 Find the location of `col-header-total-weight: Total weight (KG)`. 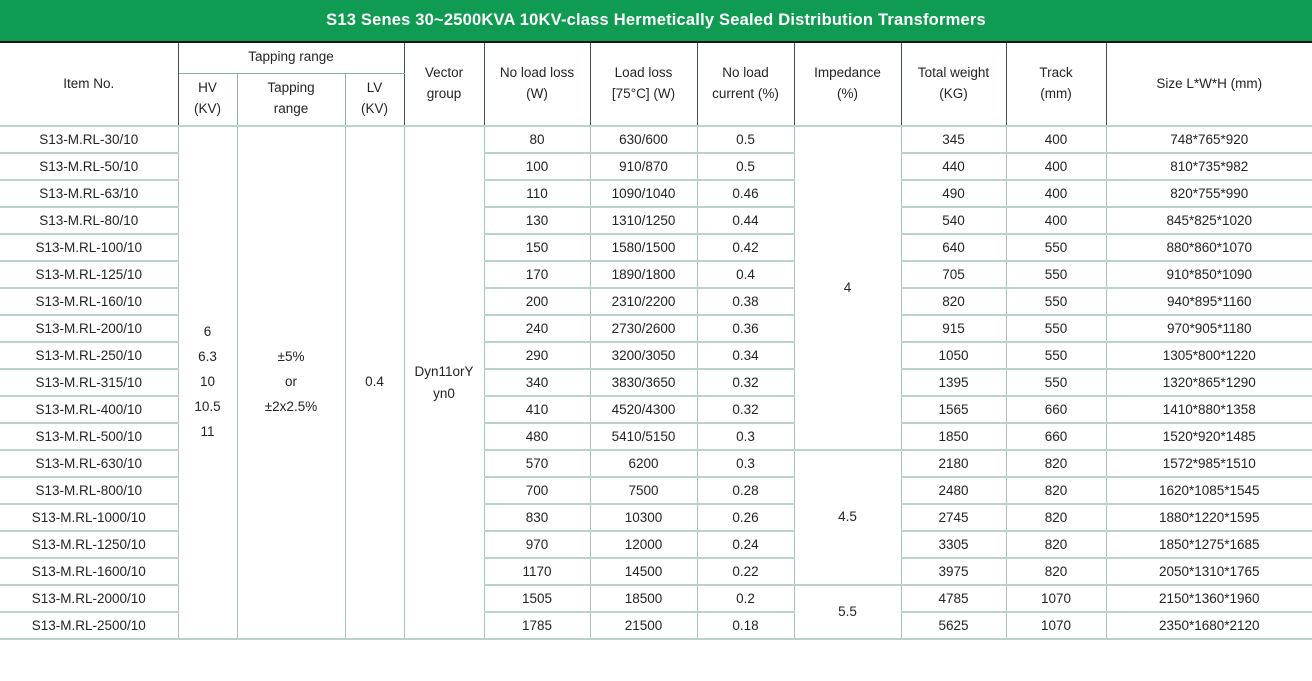

col-header-total-weight: Total weight (KG) is located at coordinates (953, 85).